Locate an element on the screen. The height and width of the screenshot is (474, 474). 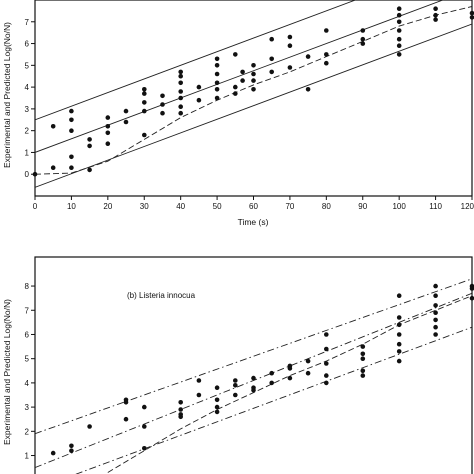
y-axis-label-b: Experimental and Predicted Log(No/N) is located at coordinates (7, 372).